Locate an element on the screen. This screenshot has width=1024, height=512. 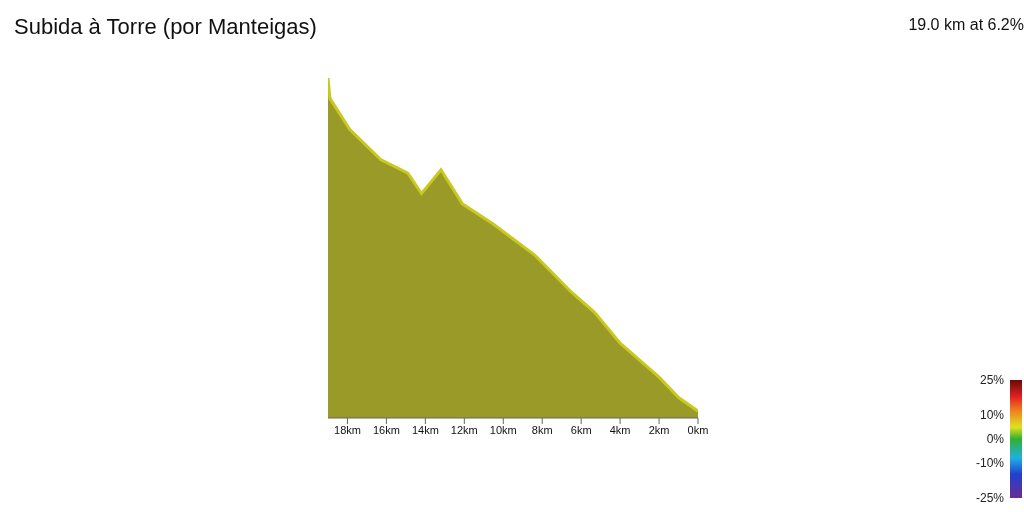
x-tick-label: 18km is located at coordinates (347, 429).